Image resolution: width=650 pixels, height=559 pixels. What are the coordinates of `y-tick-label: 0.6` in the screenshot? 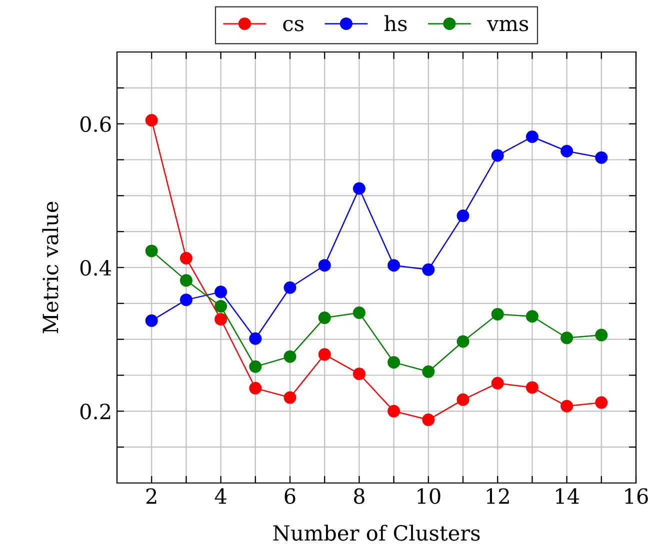 It's located at (95, 124).